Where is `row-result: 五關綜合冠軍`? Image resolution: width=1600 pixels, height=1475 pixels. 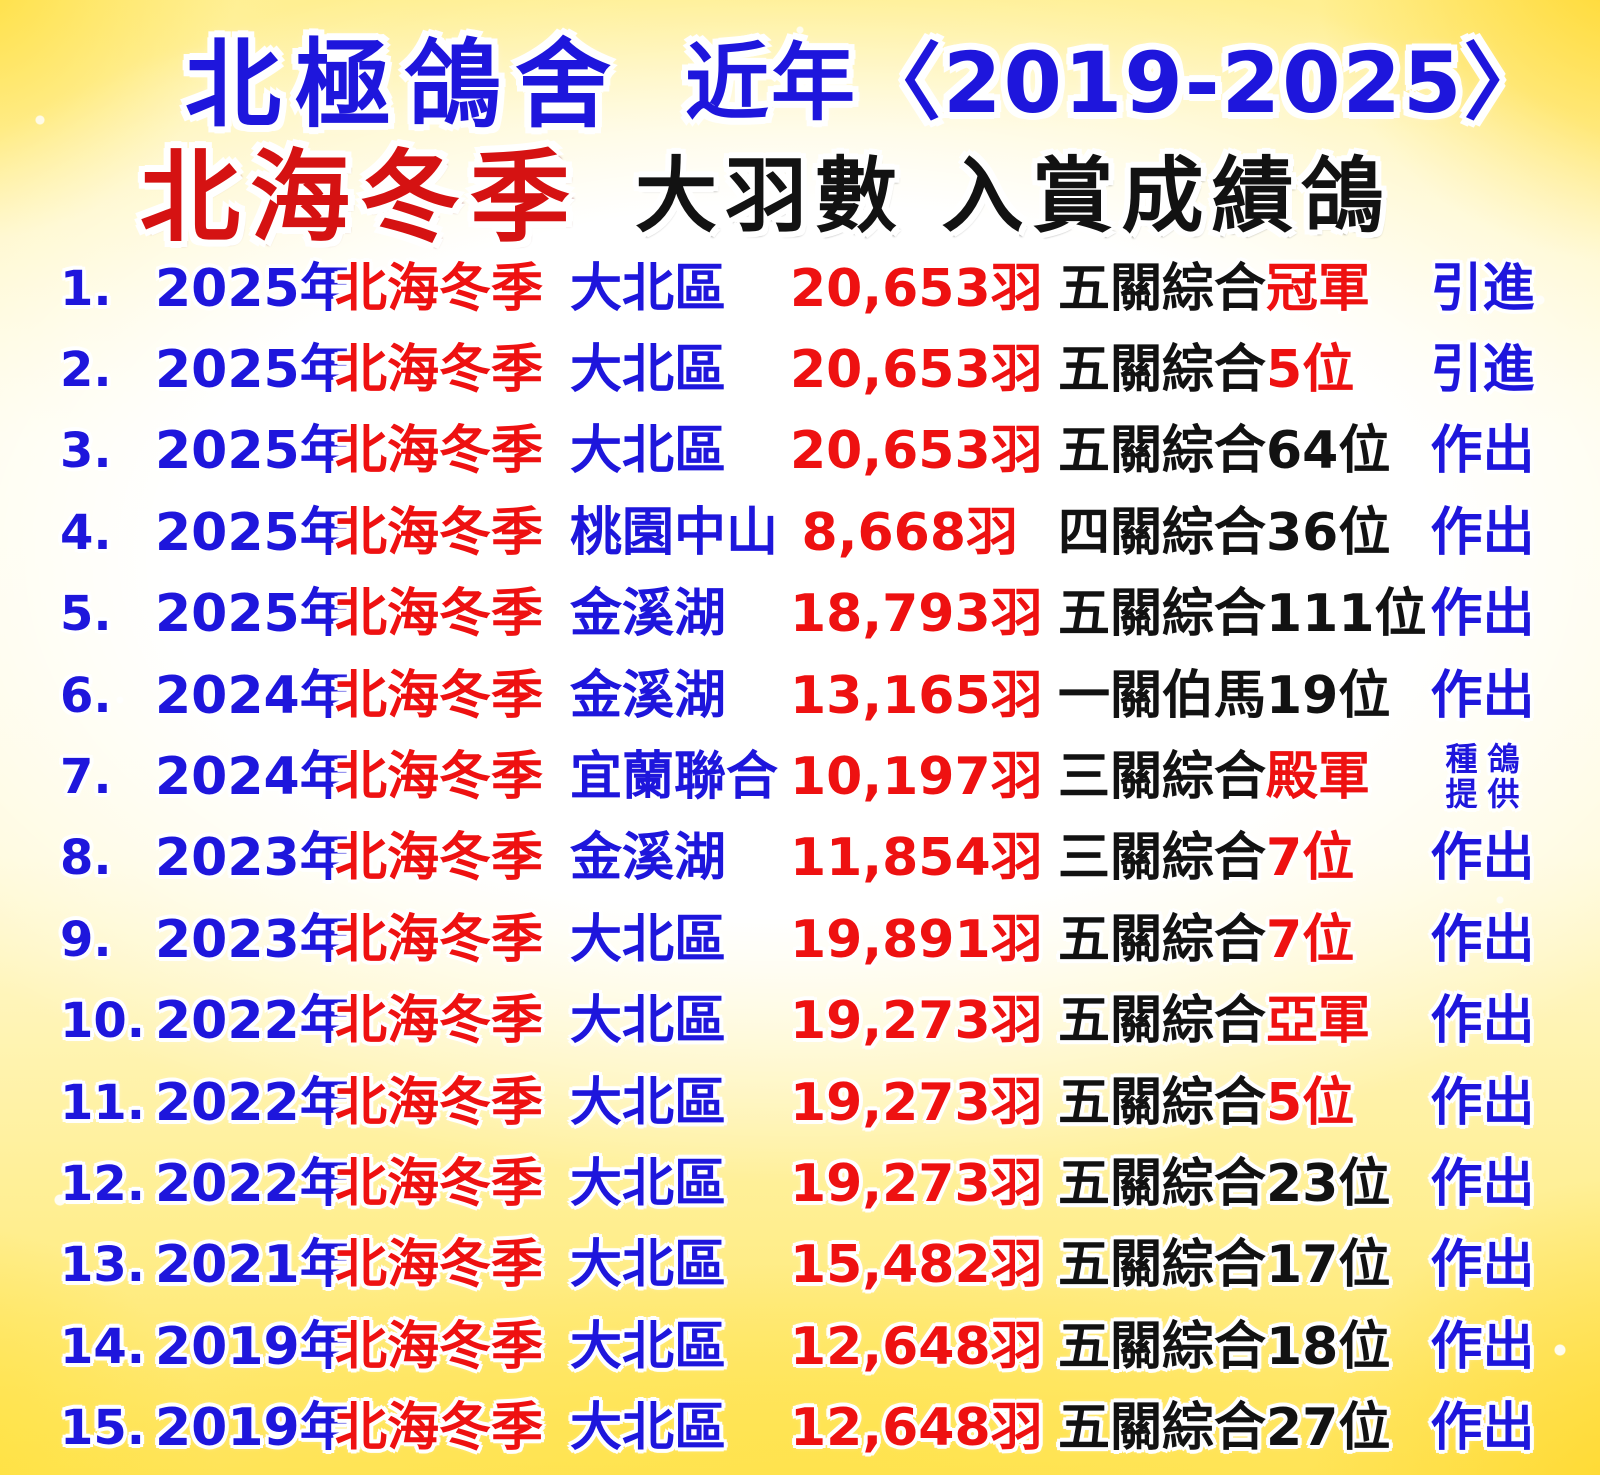
row-result: 五關綜合冠軍 is located at coordinates (1220, 289).